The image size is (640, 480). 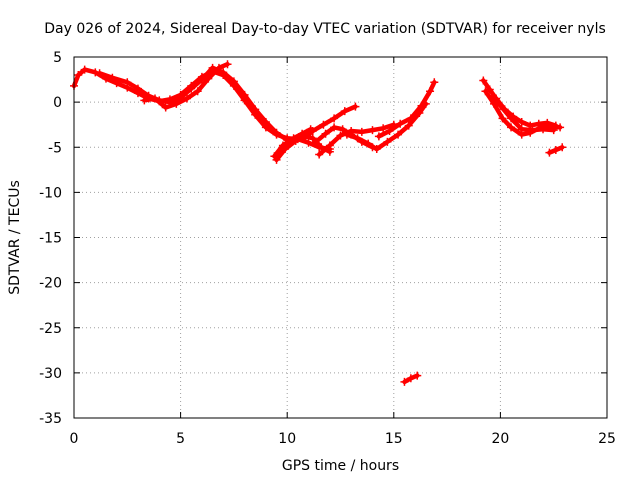 I want to click on y-tick-label: -25, so click(x=50, y=329).